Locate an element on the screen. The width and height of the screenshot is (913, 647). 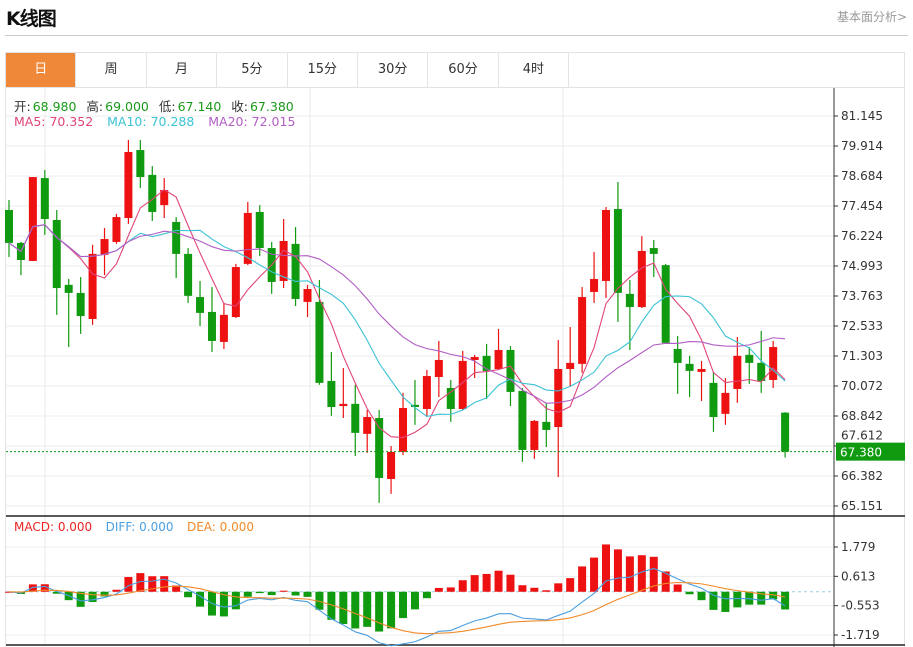
tab-30min: 30分 is located at coordinates (393, 70).